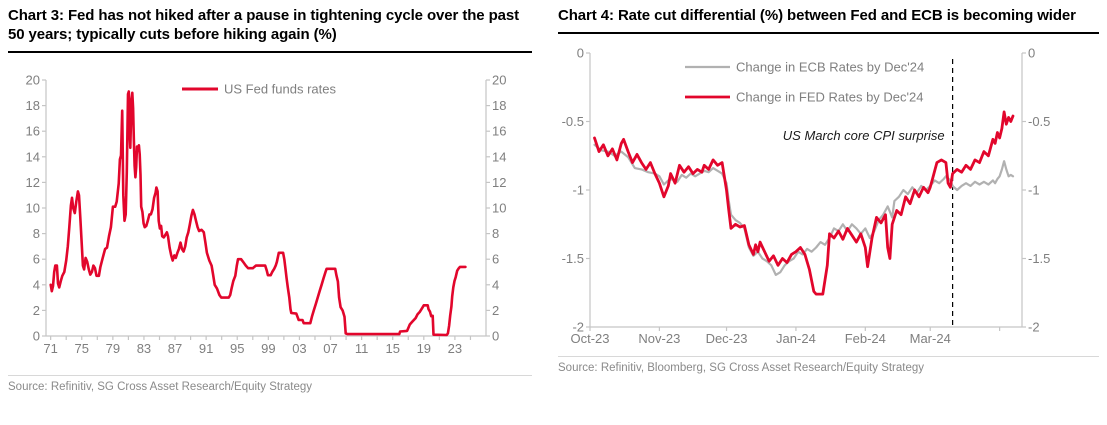  Describe the element at coordinates (362, 348) in the screenshot. I see `svg-text: 11` at that location.